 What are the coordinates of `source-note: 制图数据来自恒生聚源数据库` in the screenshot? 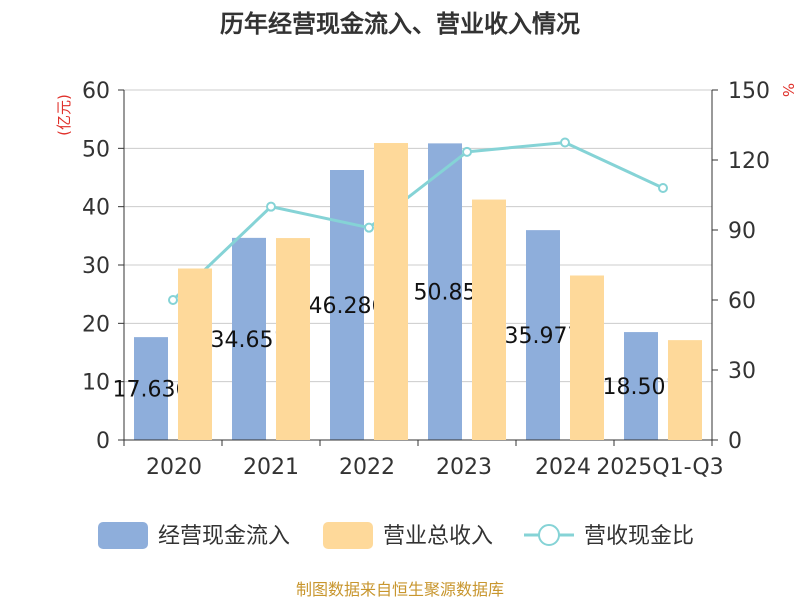 It's located at (400, 589).